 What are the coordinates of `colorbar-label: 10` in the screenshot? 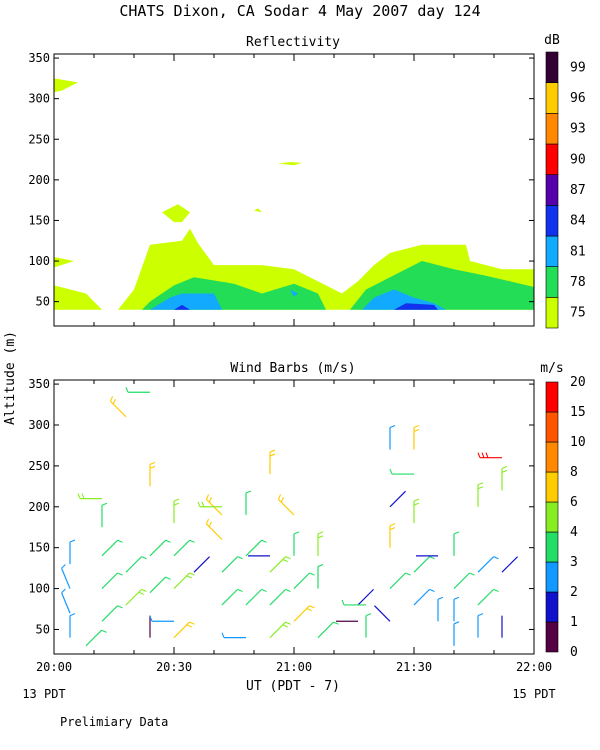 It's located at (578, 442).